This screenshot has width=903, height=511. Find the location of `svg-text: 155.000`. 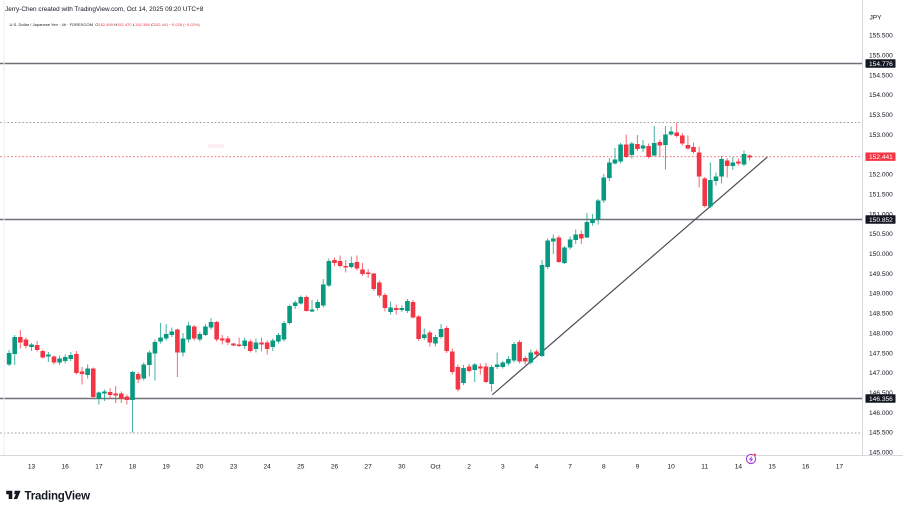

svg-text: 155.000 is located at coordinates (881, 56).